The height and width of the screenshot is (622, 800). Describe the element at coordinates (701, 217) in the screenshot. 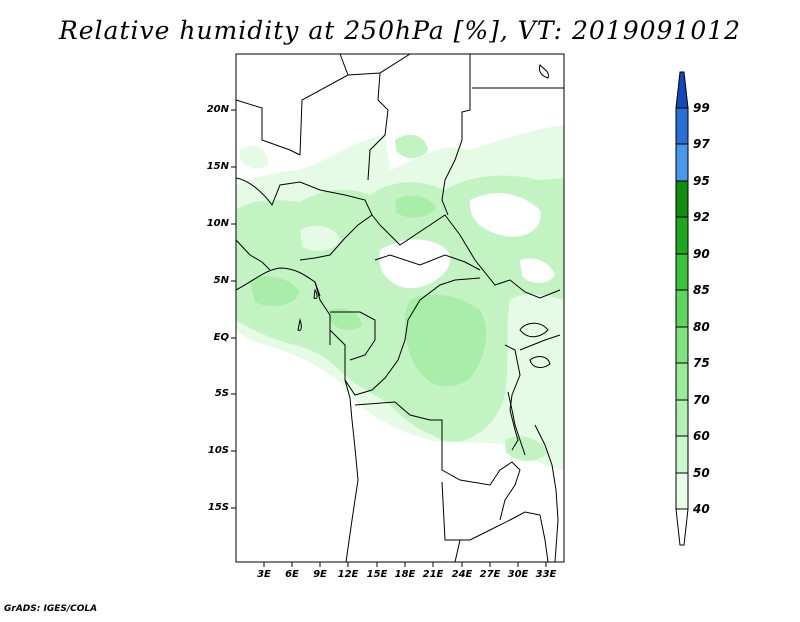

I see `colorbar-label: 92` at that location.